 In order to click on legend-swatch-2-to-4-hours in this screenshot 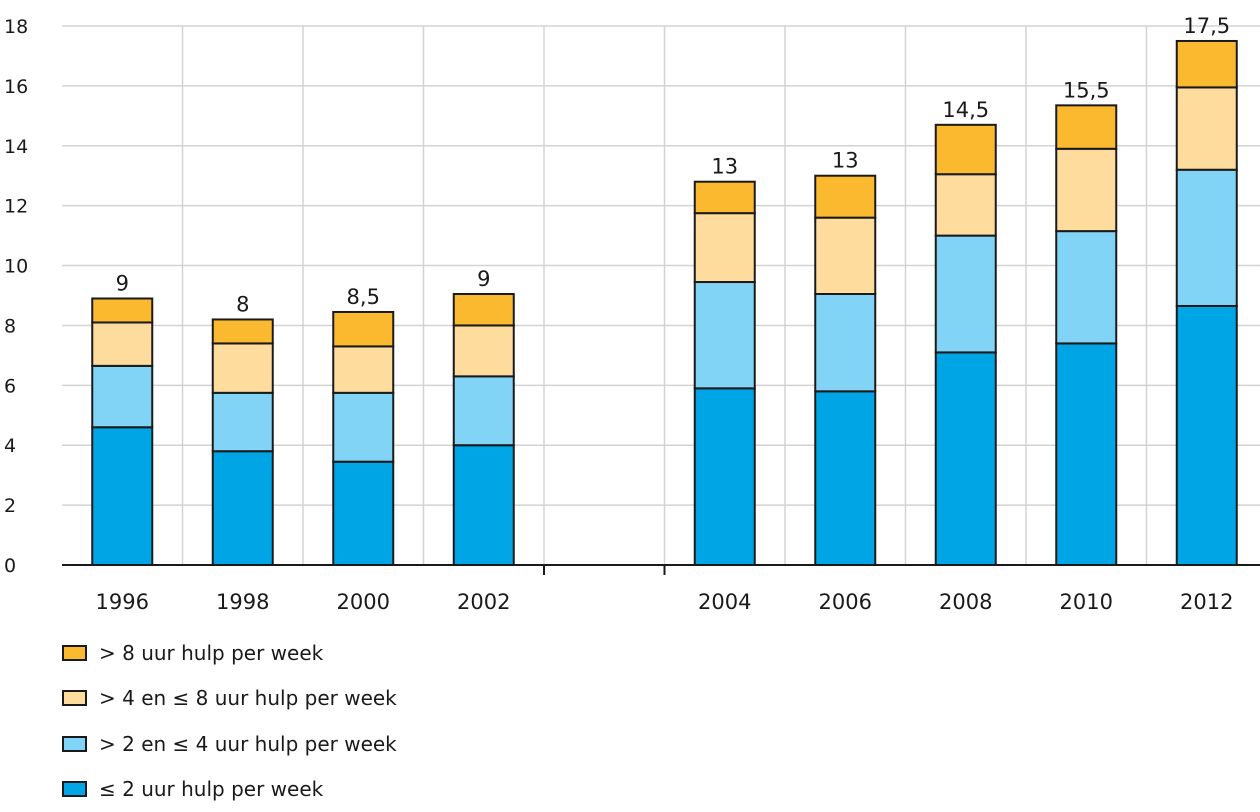, I will do `click(74, 744)`.